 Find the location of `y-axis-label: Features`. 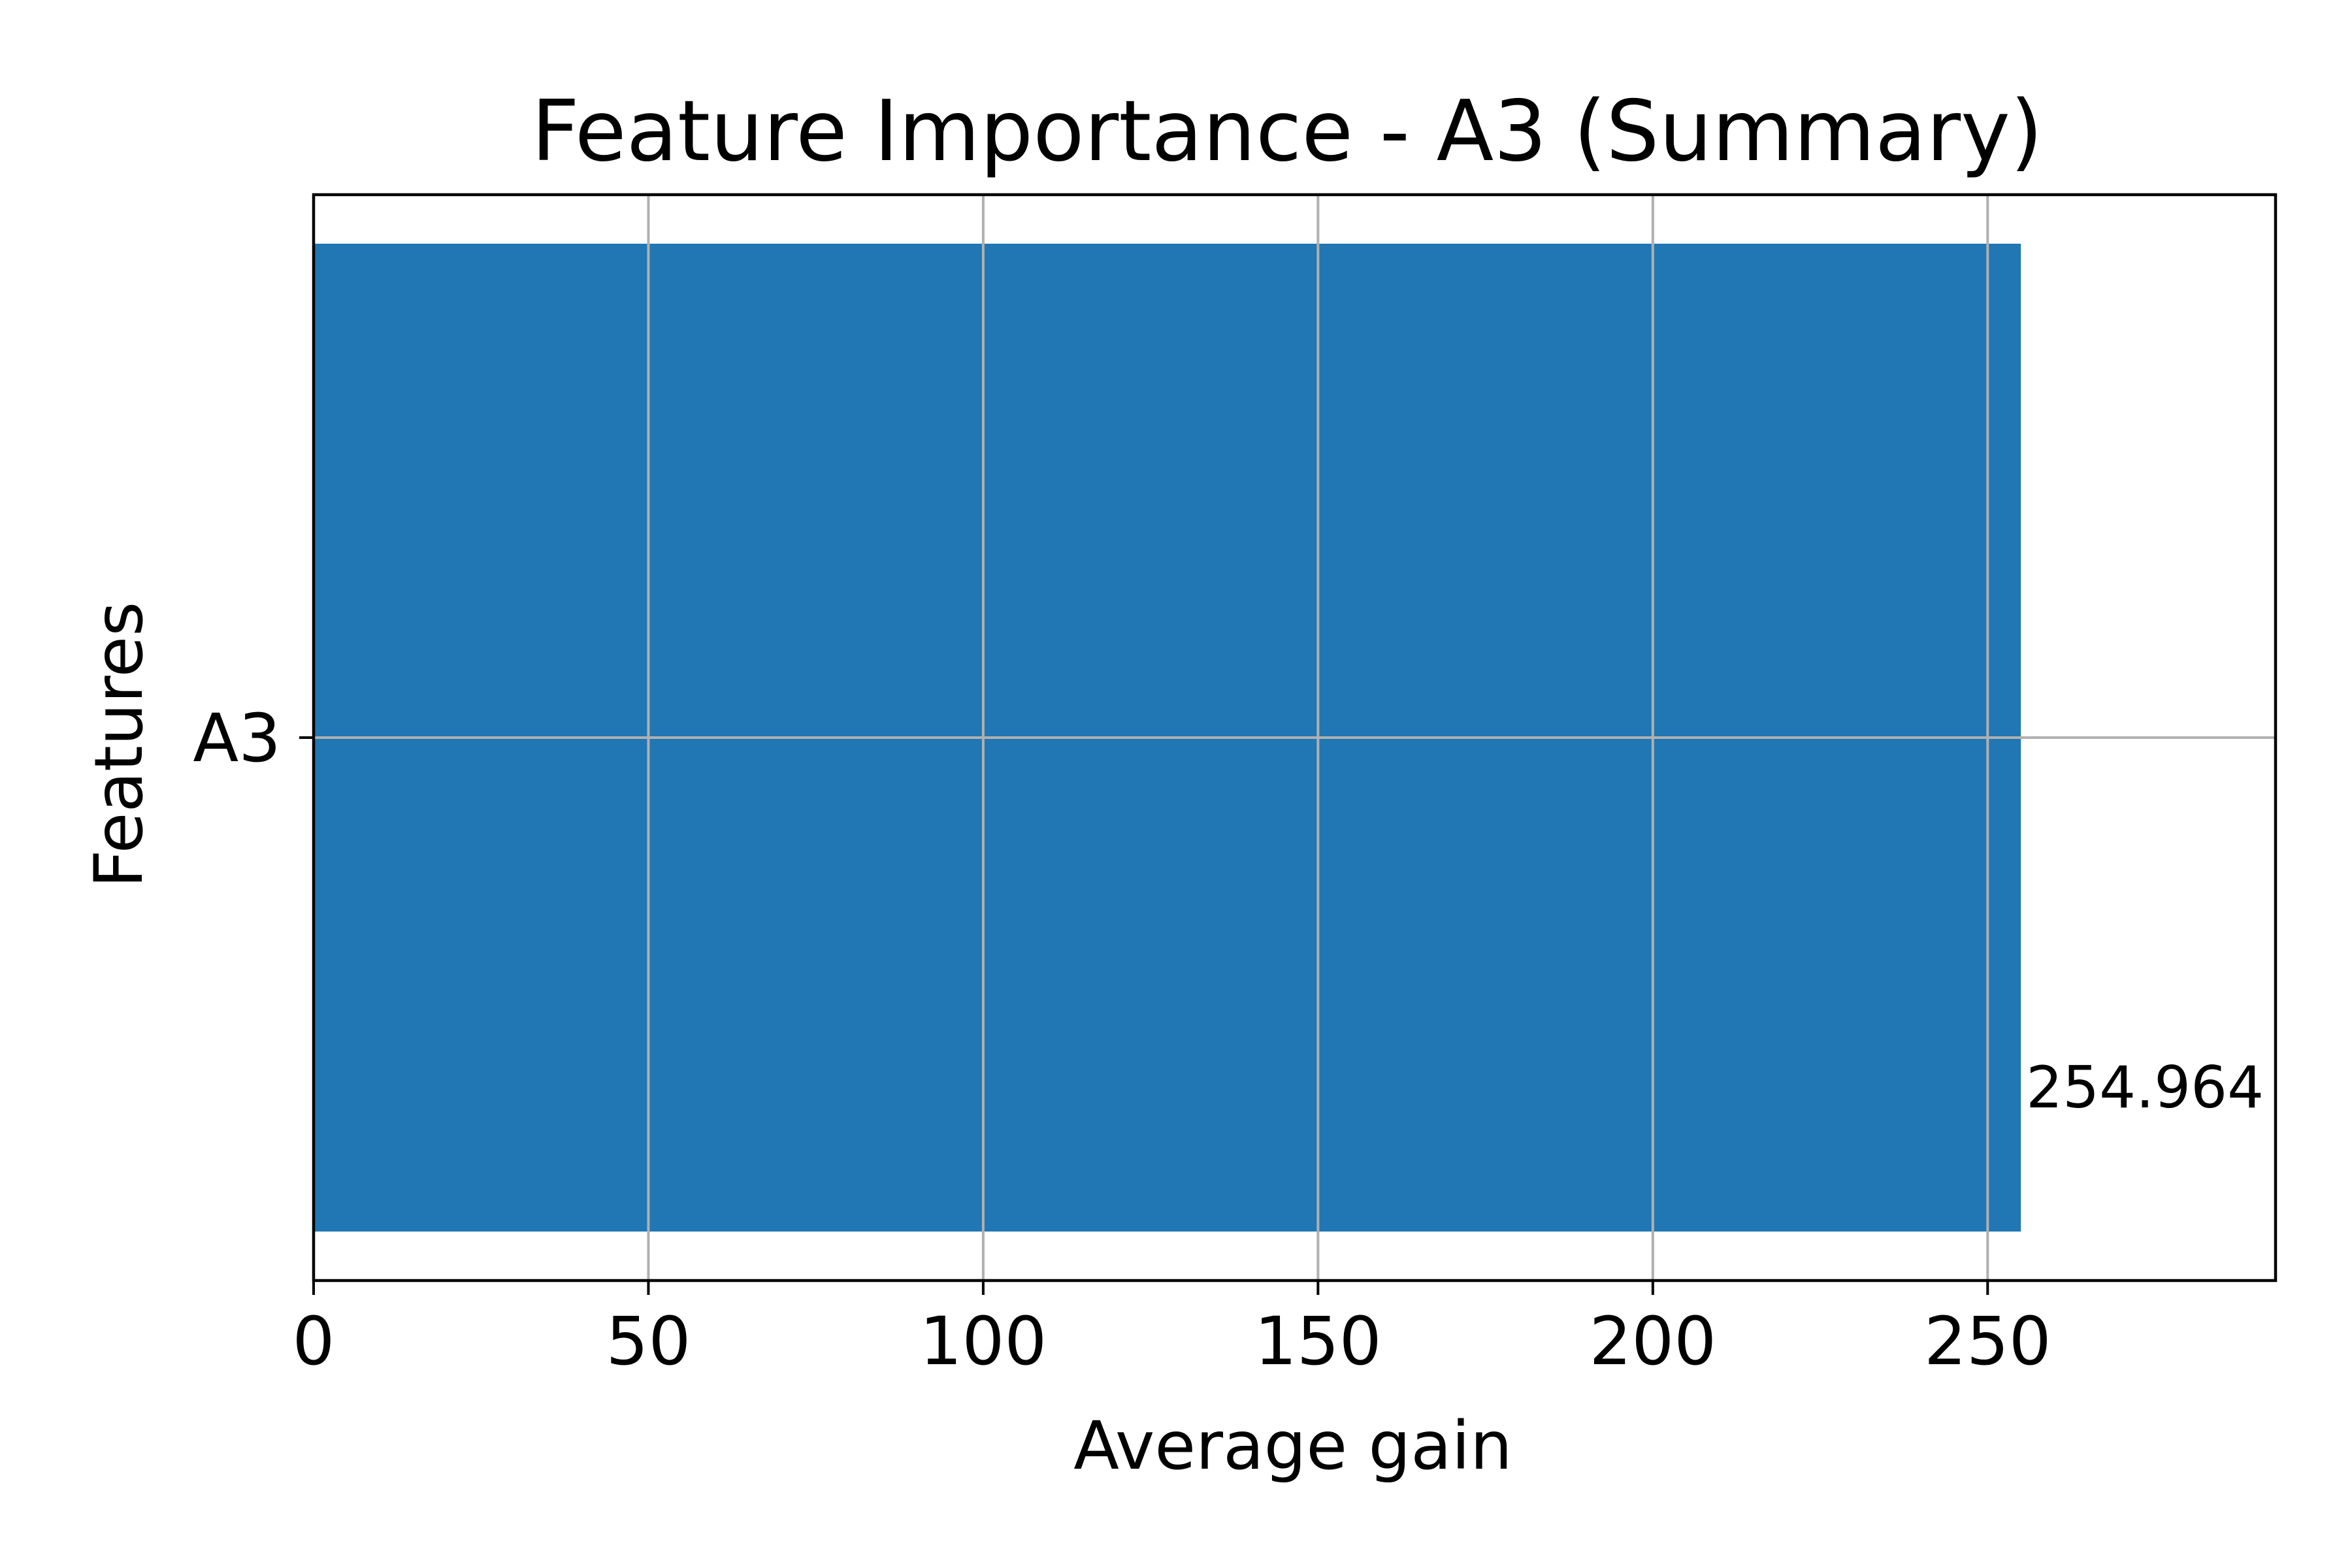

y-axis-label: Features is located at coordinates (119, 745).